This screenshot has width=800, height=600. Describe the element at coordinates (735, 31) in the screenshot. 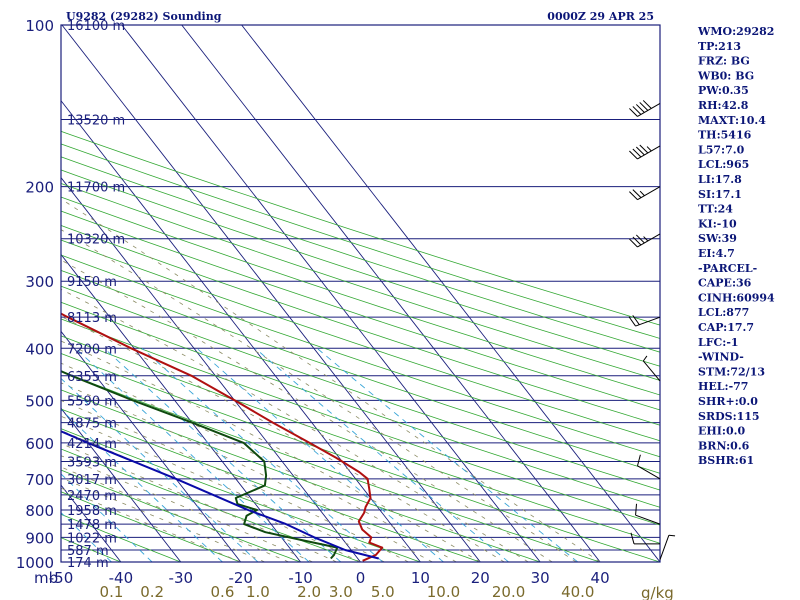

I see `stat-line: WMO:29282` at that location.